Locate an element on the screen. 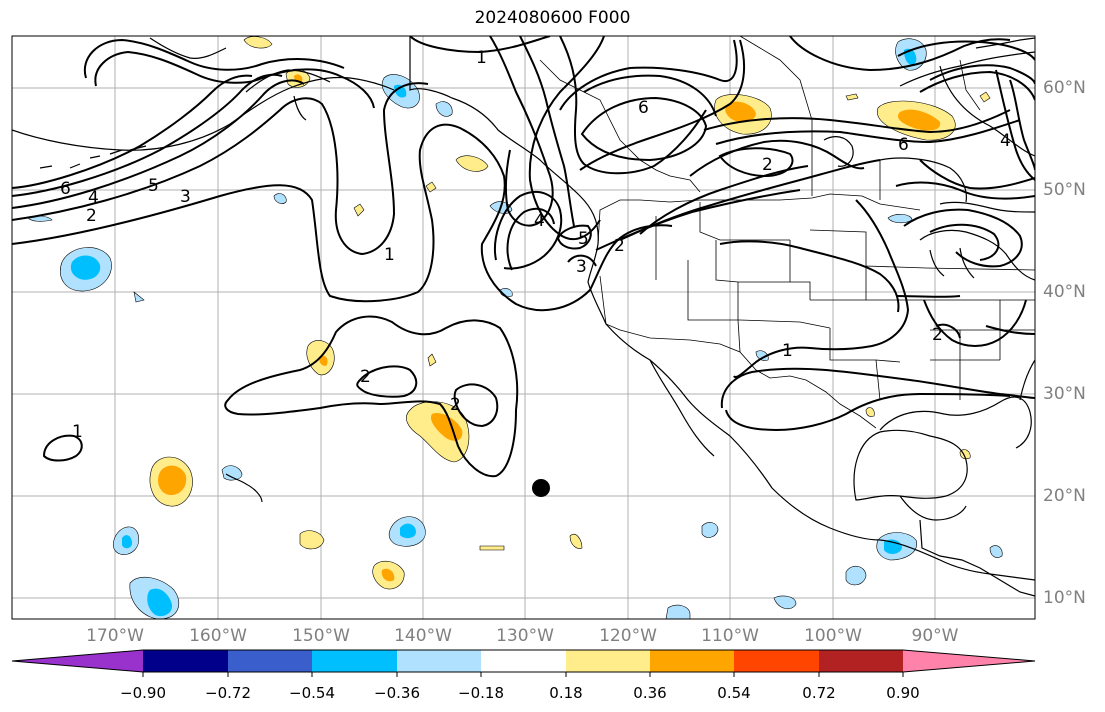 Image resolution: width=1105 pixels, height=712 pixels. lat-label: 10°N is located at coordinates (1064, 598).